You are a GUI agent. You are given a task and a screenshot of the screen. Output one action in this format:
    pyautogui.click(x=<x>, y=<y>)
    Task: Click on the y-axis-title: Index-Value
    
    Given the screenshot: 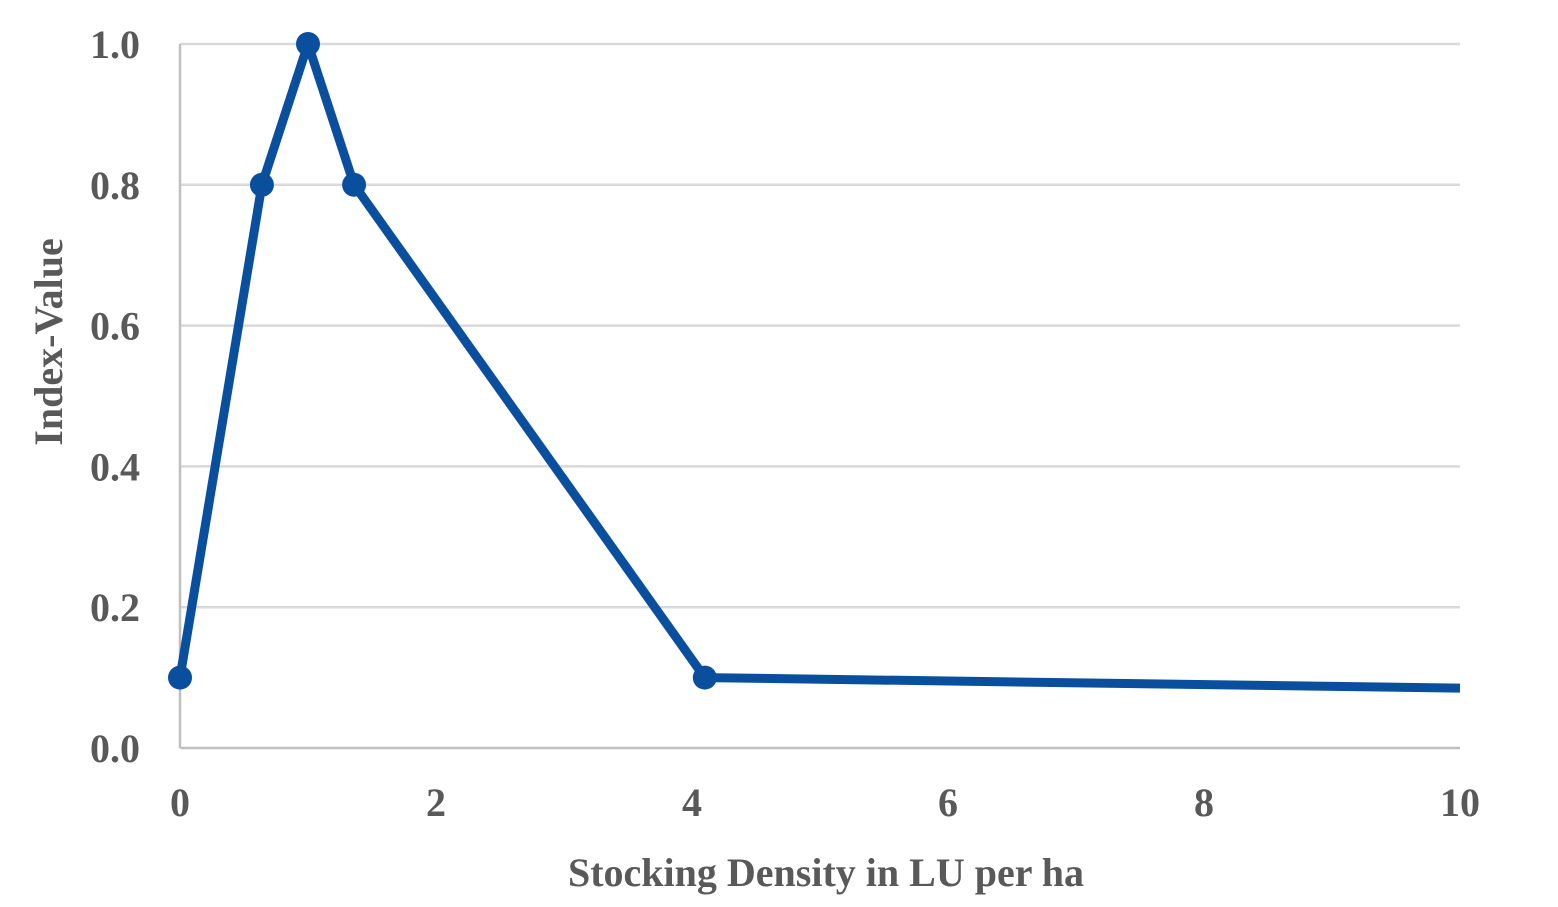 What is the action you would take?
    pyautogui.click(x=48, y=341)
    